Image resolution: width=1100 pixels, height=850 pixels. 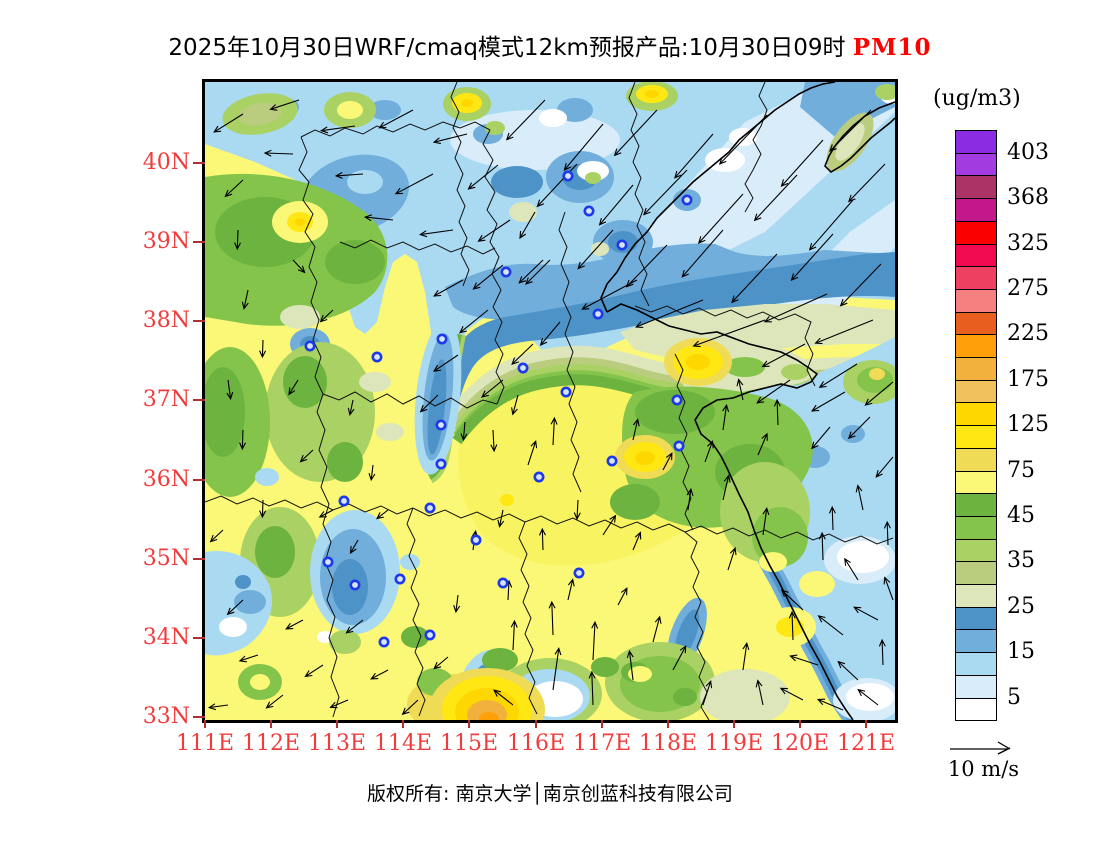 What do you see at coordinates (1021, 470) in the screenshot?
I see `colorbar-label-75: 75` at bounding box center [1021, 470].